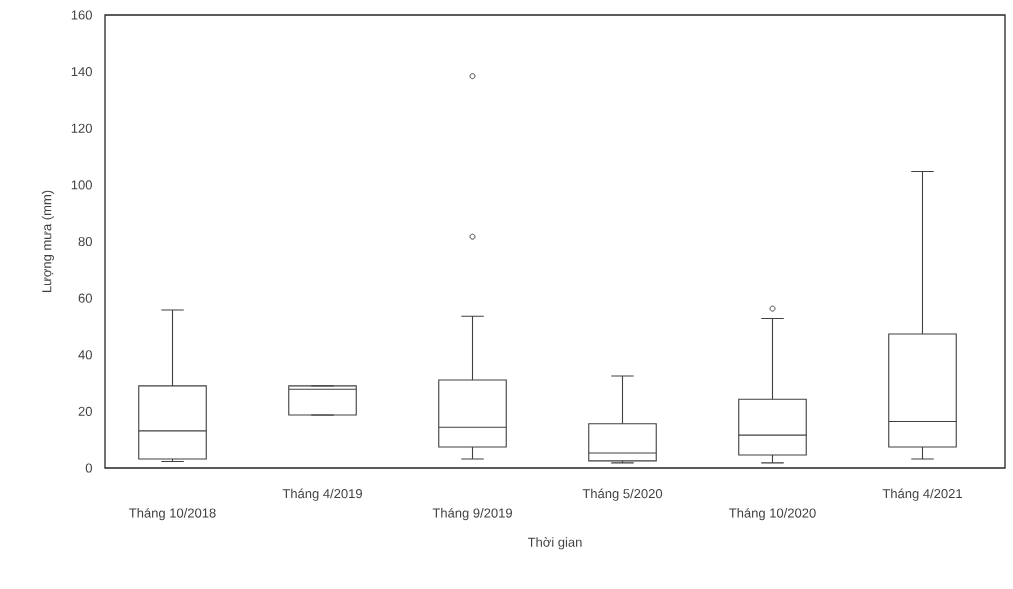 The height and width of the screenshot is (589, 1013). Describe the element at coordinates (47, 241) in the screenshot. I see `y-axis-title: Lượng mưa (mm)` at that location.